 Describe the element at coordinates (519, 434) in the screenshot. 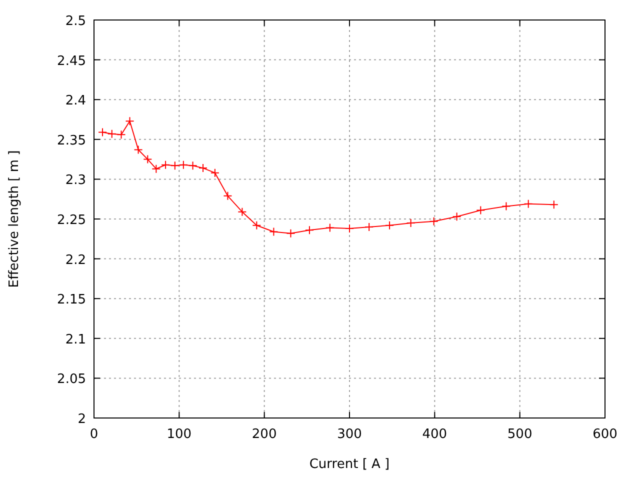

I see `x-tick-label: 500` at that location.